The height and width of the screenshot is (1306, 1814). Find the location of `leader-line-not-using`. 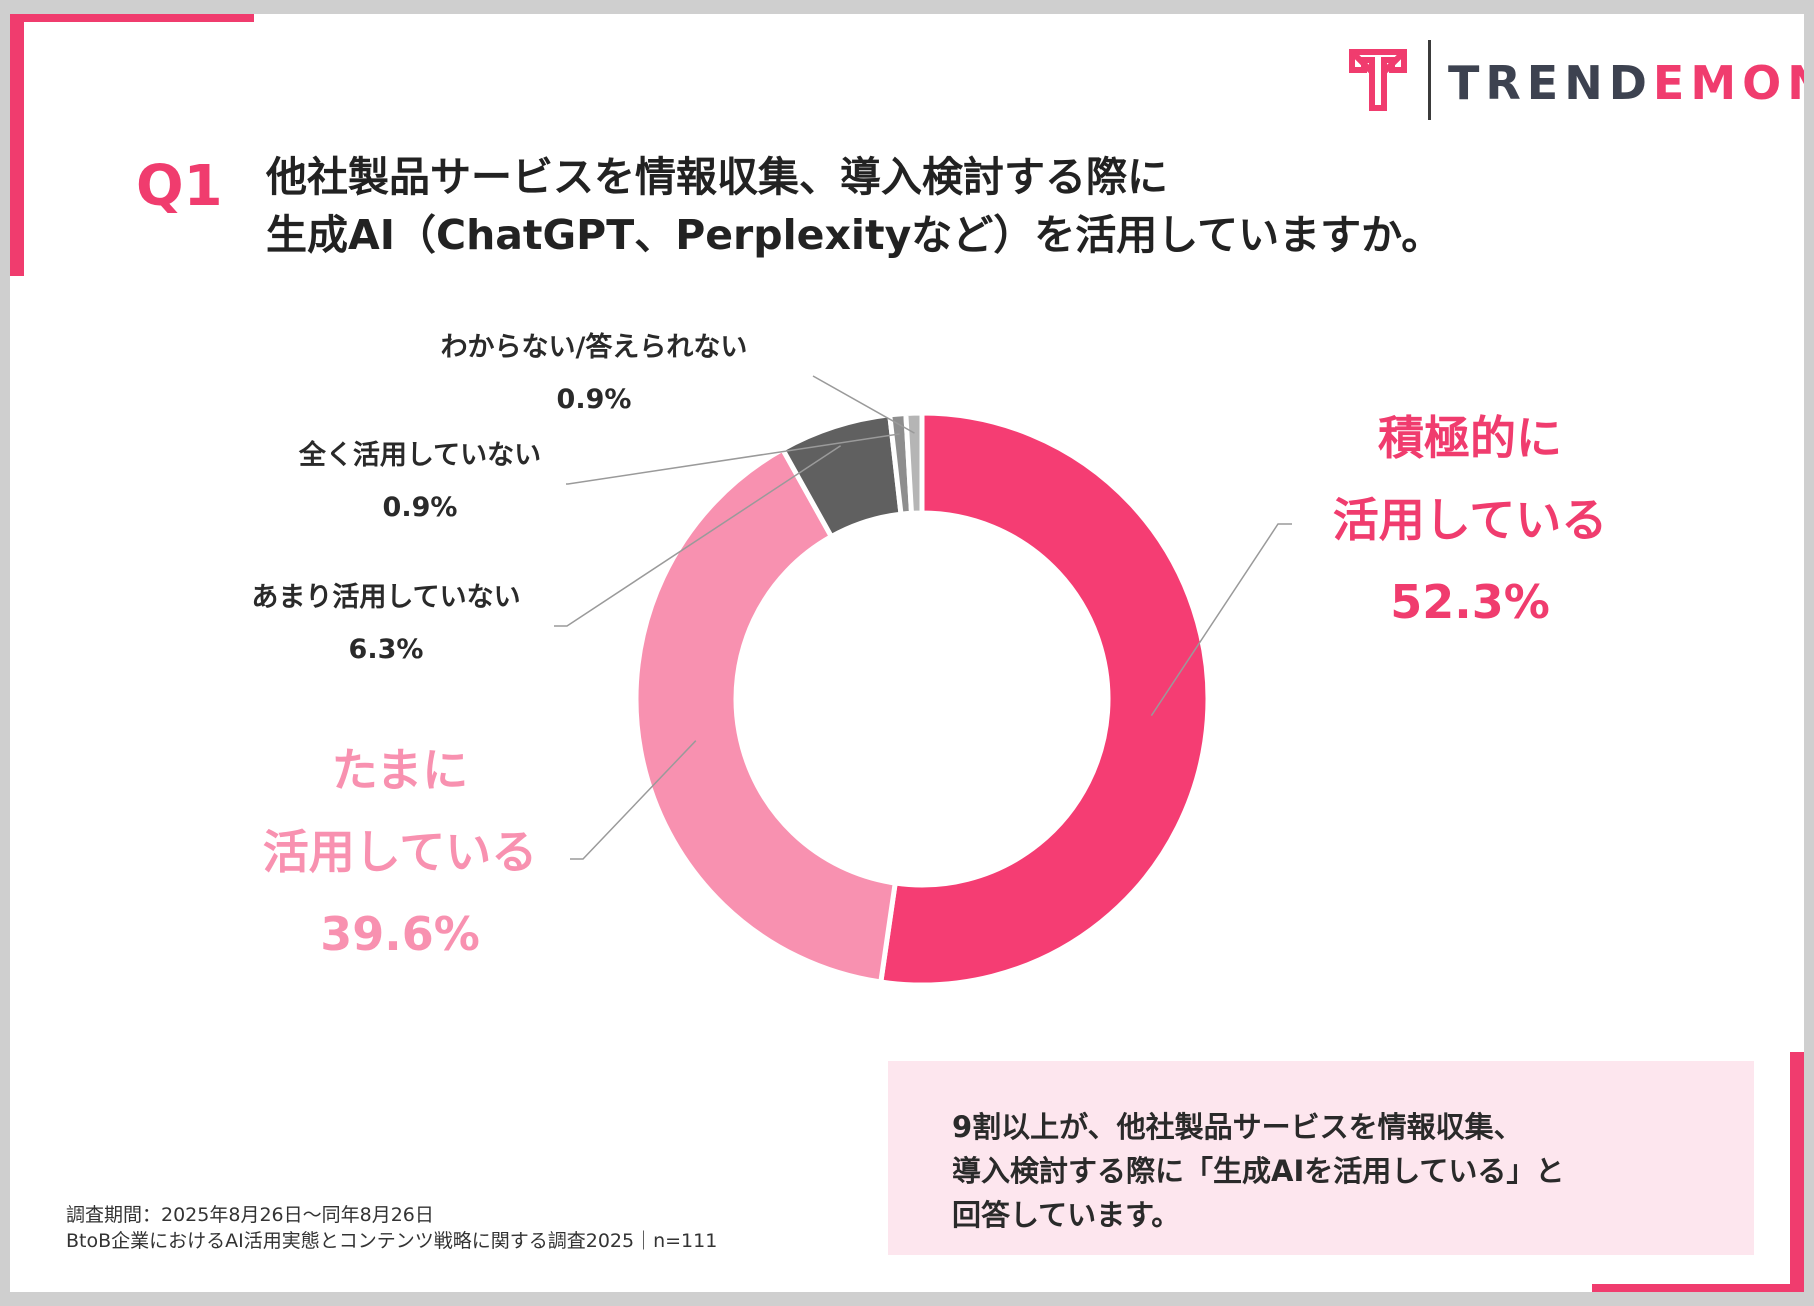

leader-line-not-using is located at coordinates (733, 459).